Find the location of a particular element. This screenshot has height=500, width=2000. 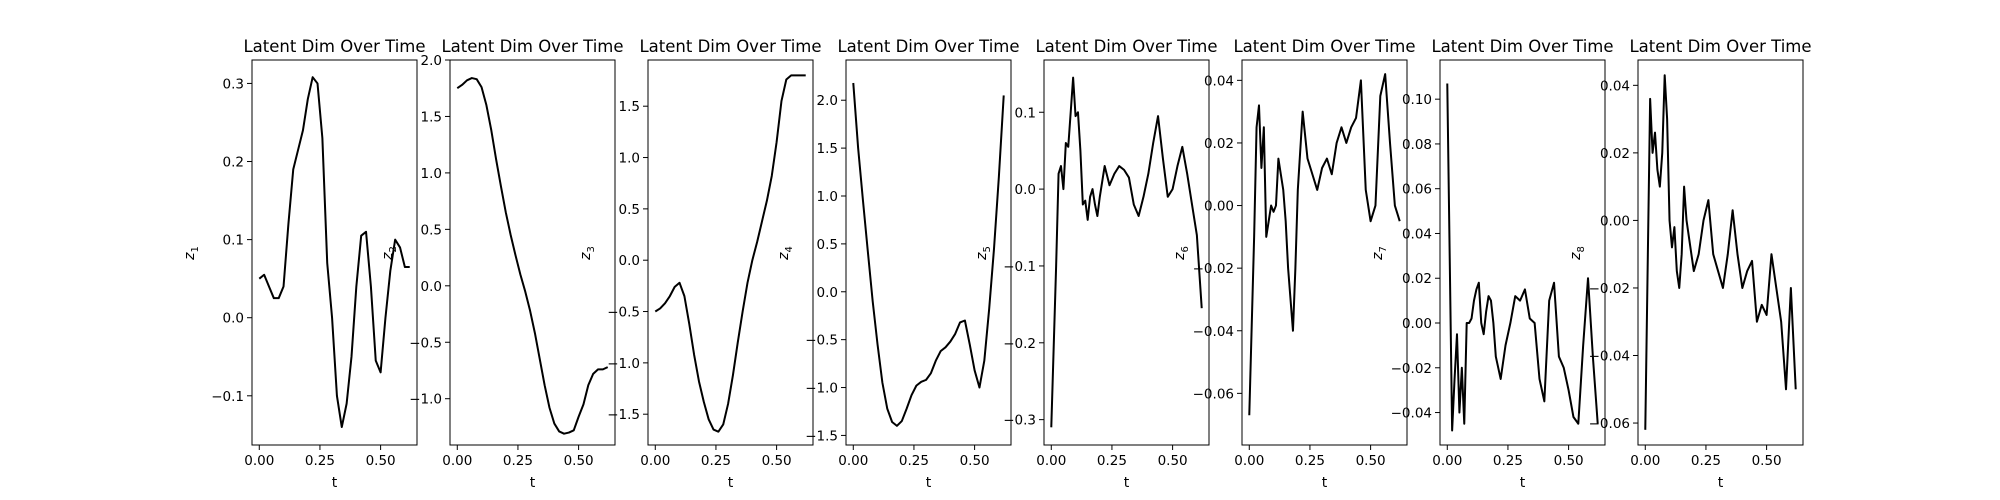

y-tick-label: 0.08 is located at coordinates (1417, 145).